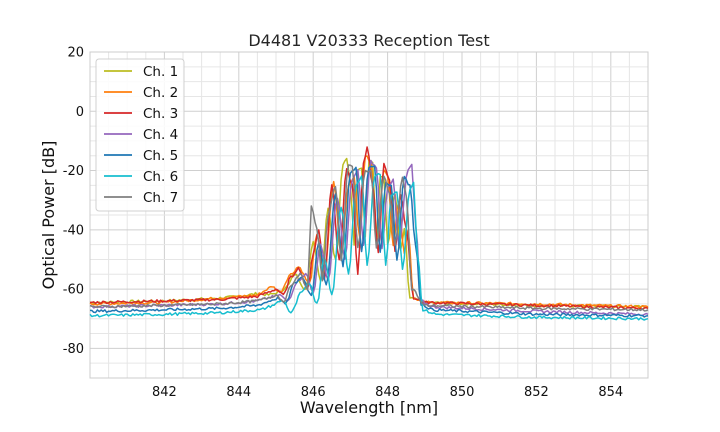 The image size is (720, 432). Describe the element at coordinates (160, 198) in the screenshot. I see `legend-label: Ch. 7` at that location.